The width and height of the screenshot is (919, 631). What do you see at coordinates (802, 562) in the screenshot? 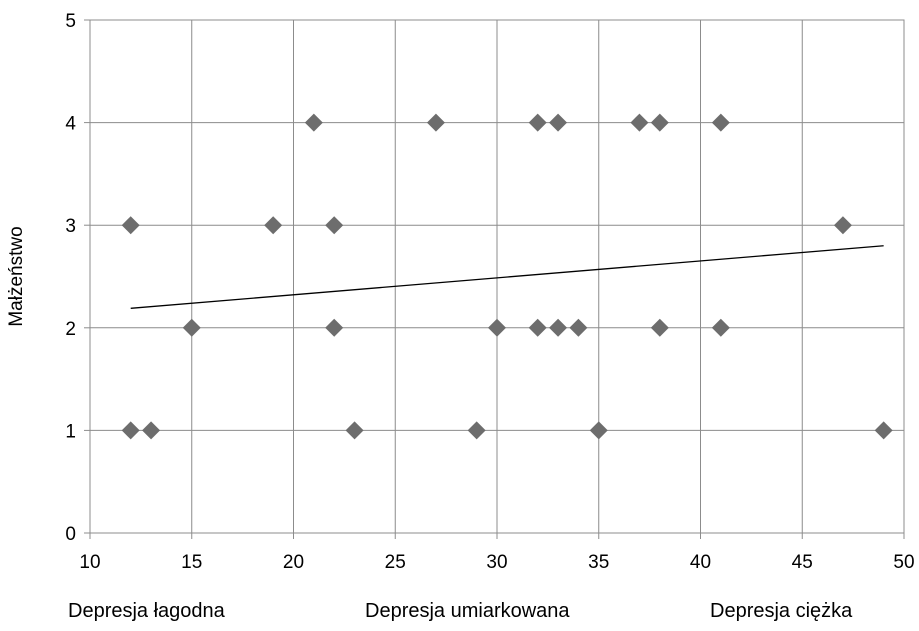
I see `x-tick-label: 45` at bounding box center [802, 562].